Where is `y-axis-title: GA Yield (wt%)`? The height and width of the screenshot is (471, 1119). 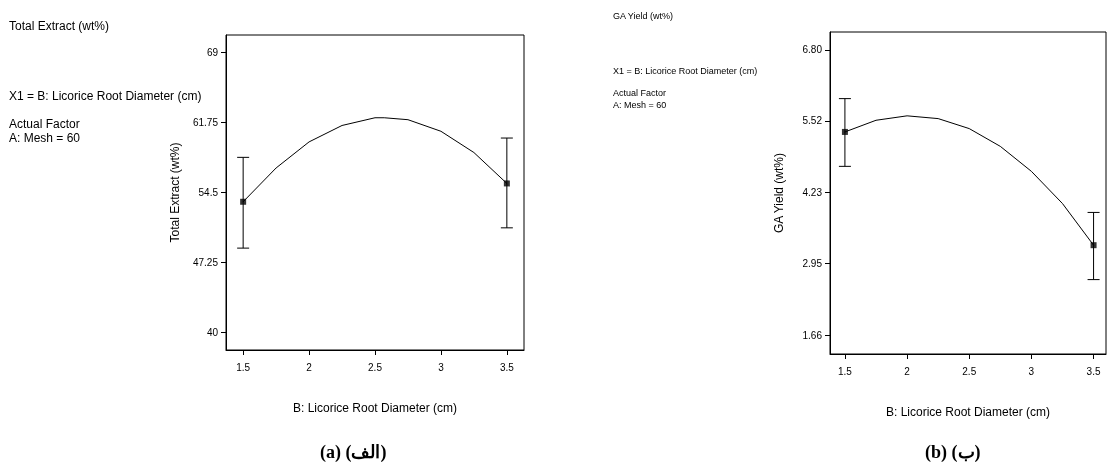
y-axis-title: GA Yield (wt%) is located at coordinates (779, 193).